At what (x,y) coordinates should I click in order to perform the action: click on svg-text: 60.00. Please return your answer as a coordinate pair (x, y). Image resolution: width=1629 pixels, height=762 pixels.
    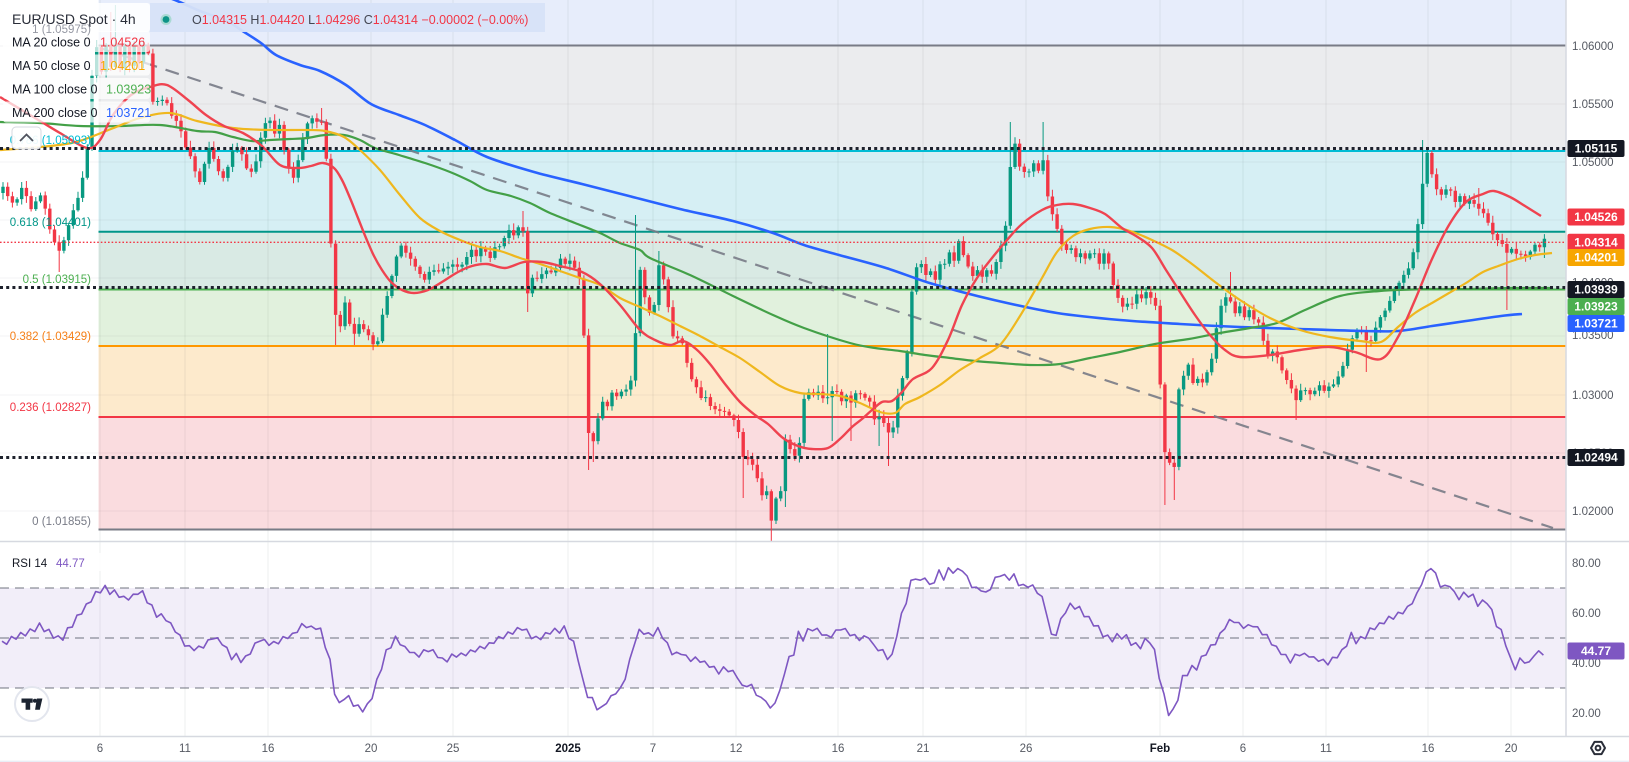
    Looking at the image, I should click on (1586, 614).